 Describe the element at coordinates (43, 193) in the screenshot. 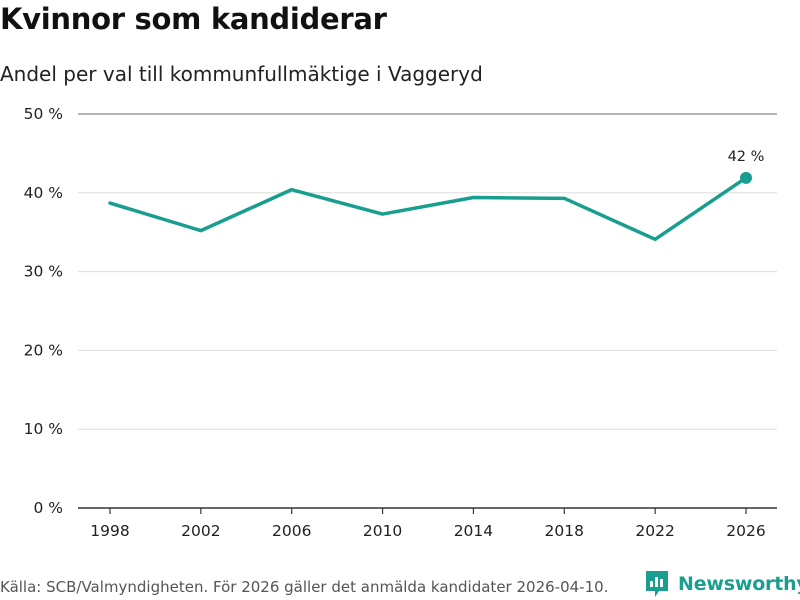

I see `y-tick-label: 40 %` at that location.